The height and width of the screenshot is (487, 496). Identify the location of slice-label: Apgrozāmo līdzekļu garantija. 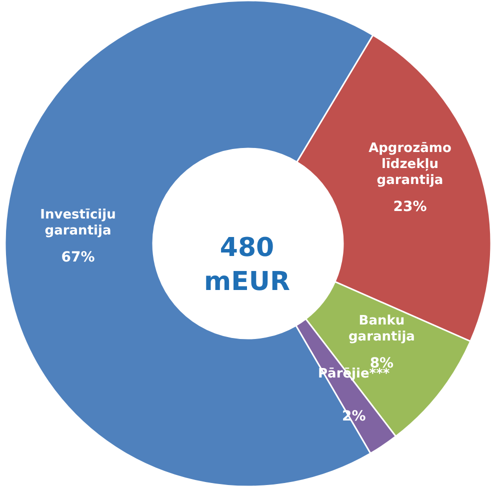
(410, 164).